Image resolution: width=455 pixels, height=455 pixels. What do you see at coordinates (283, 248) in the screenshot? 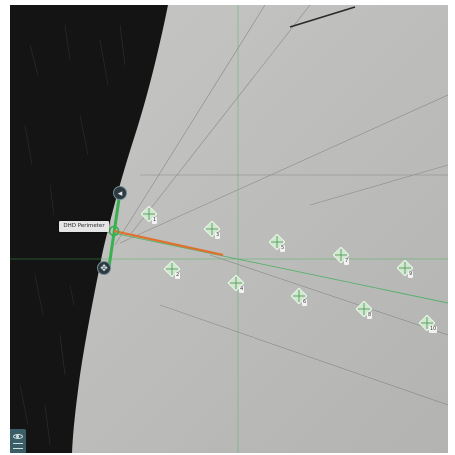
I see `indent-label: 5` at bounding box center [283, 248].